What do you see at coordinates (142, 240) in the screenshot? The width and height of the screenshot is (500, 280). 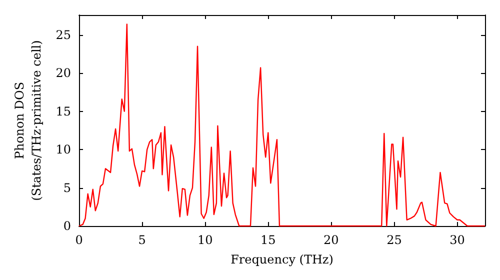 I see `x-tick-label: 5` at bounding box center [142, 240].